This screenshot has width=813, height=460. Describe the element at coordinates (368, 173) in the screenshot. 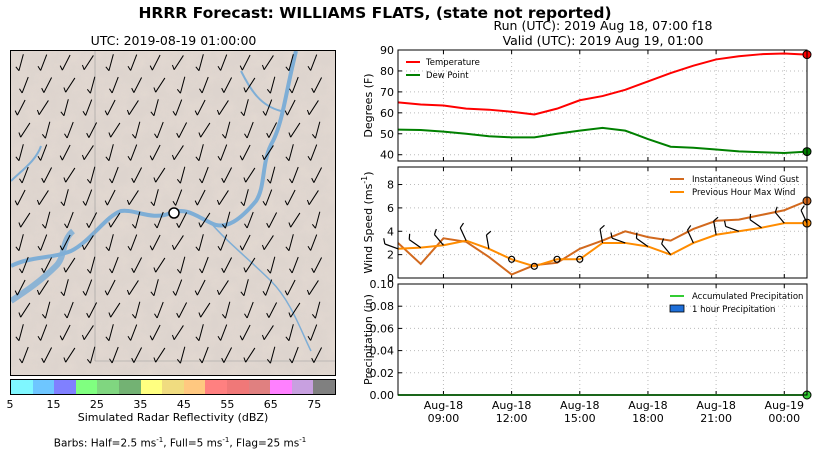

I see `y-axis-label-close: )` at that location.